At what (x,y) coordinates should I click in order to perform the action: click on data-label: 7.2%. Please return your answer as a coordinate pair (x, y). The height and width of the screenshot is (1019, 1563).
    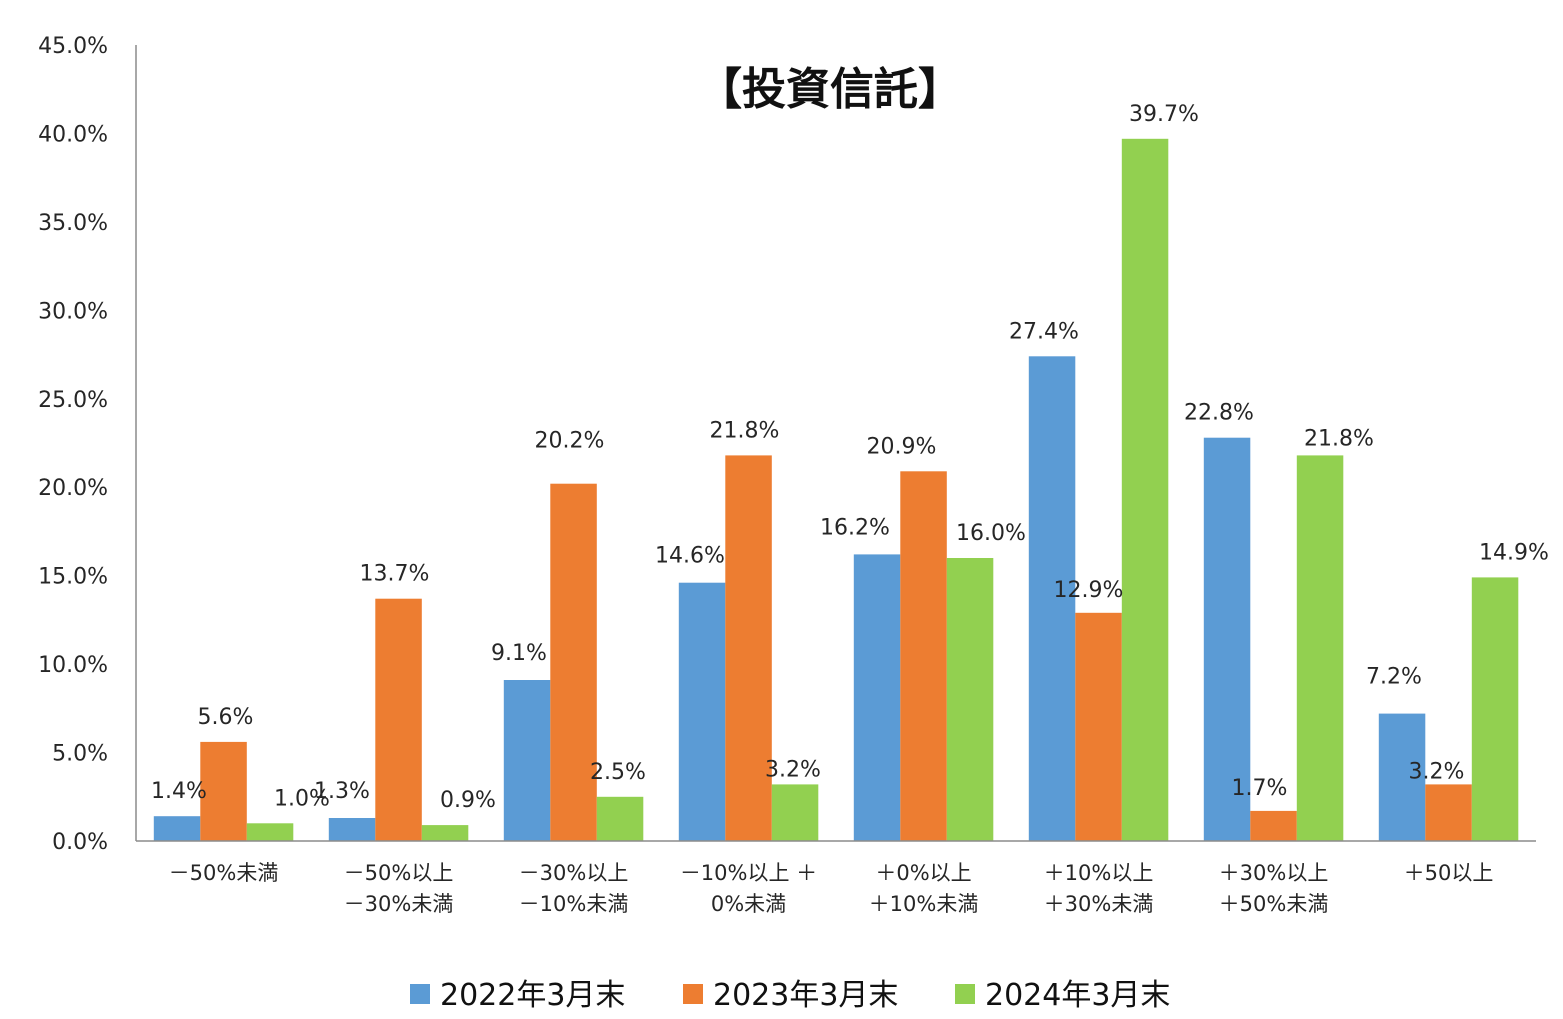
    Looking at the image, I should click on (1394, 677).